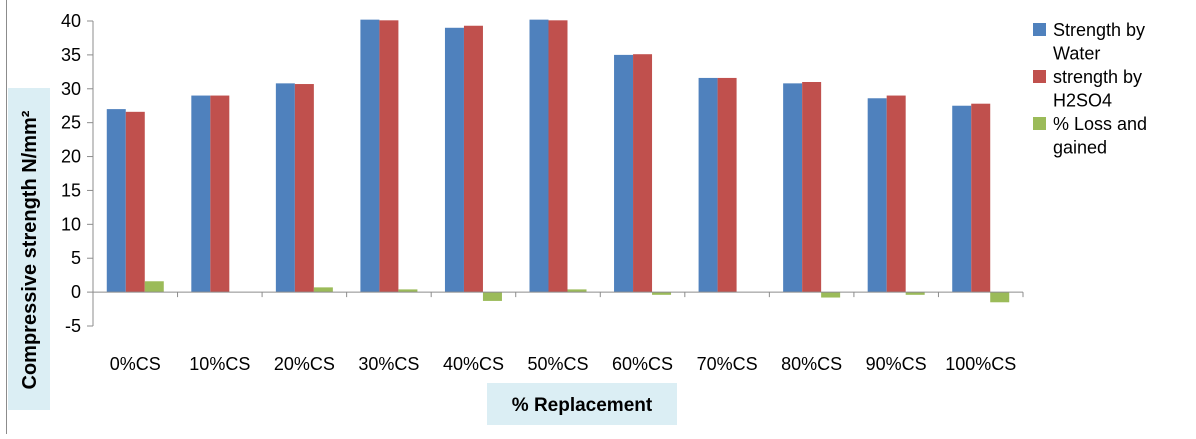 The height and width of the screenshot is (439, 1196). I want to click on y-tick-label: 10, so click(71, 224).